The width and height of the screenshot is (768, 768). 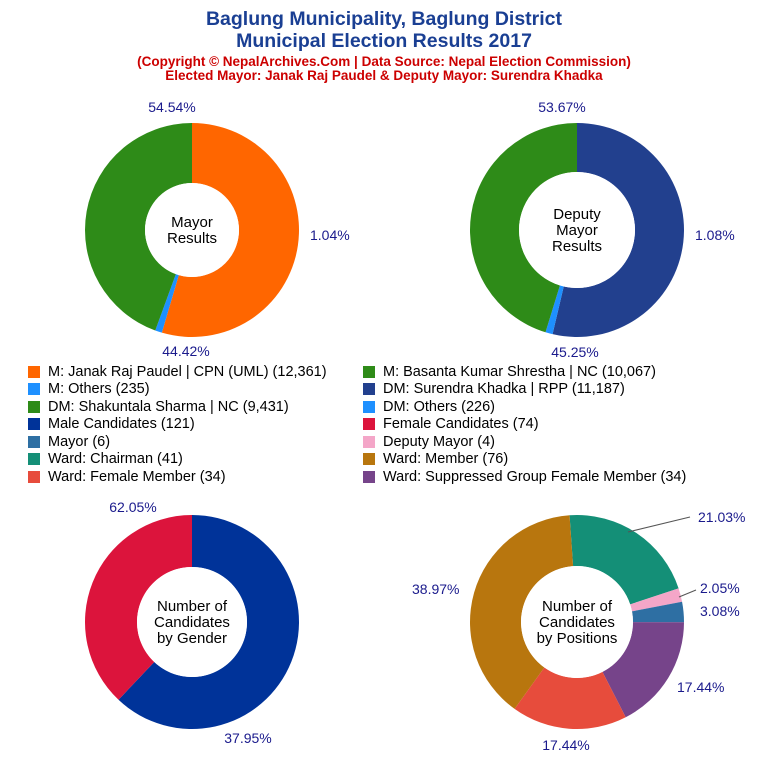 What do you see at coordinates (577, 638) in the screenshot?
I see `donut-center-label: by Positions` at bounding box center [577, 638].